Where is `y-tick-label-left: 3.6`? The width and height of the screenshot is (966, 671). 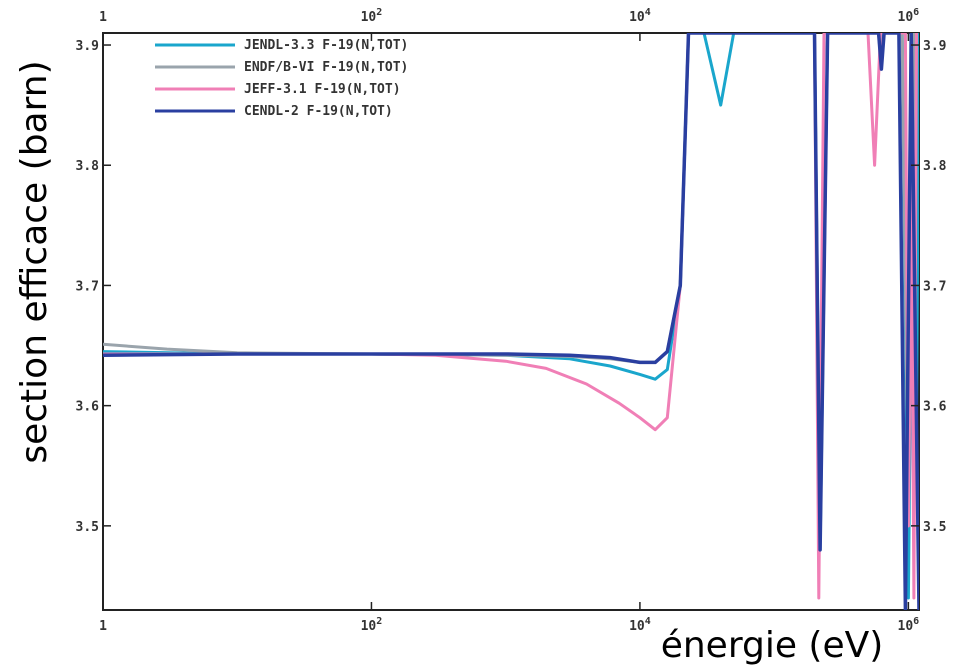
y-tick-label-left: 3.6 is located at coordinates (88, 407).